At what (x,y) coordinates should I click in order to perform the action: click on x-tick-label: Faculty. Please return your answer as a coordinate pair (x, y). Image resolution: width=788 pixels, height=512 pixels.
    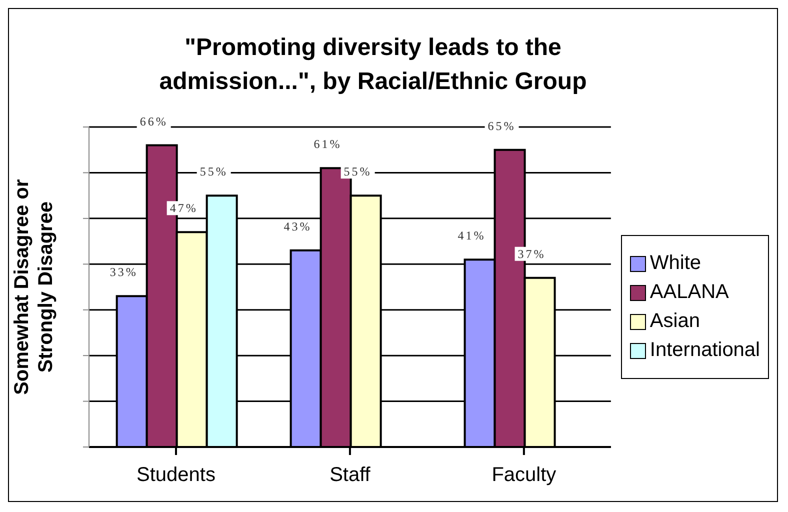
    Looking at the image, I should click on (524, 475).